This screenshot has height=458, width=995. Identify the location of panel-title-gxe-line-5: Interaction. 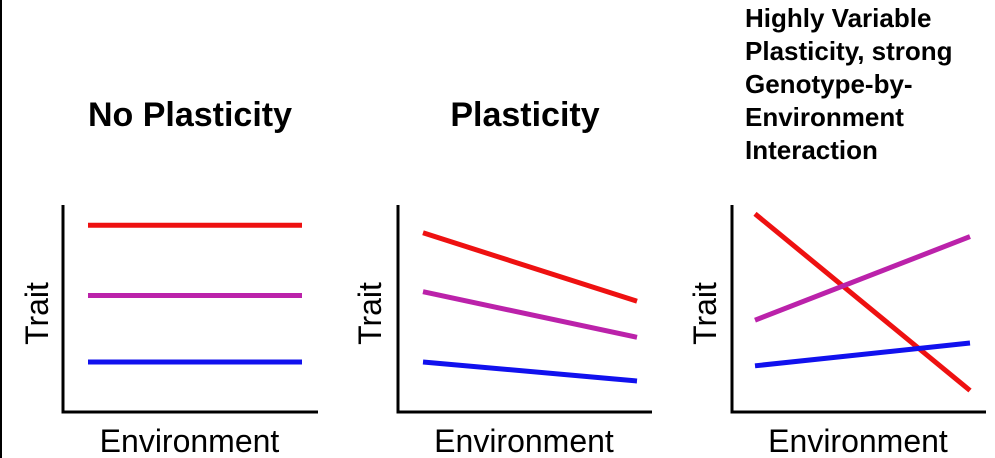
(811, 150).